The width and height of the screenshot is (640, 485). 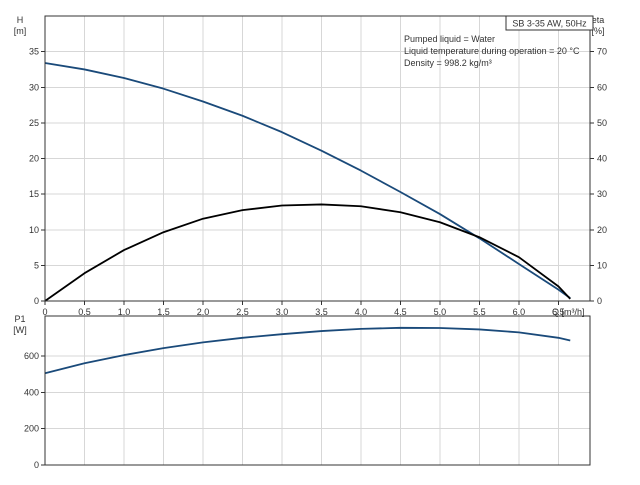 I want to click on x-axis-label-q: Q [m³/h], so click(x=568, y=312).